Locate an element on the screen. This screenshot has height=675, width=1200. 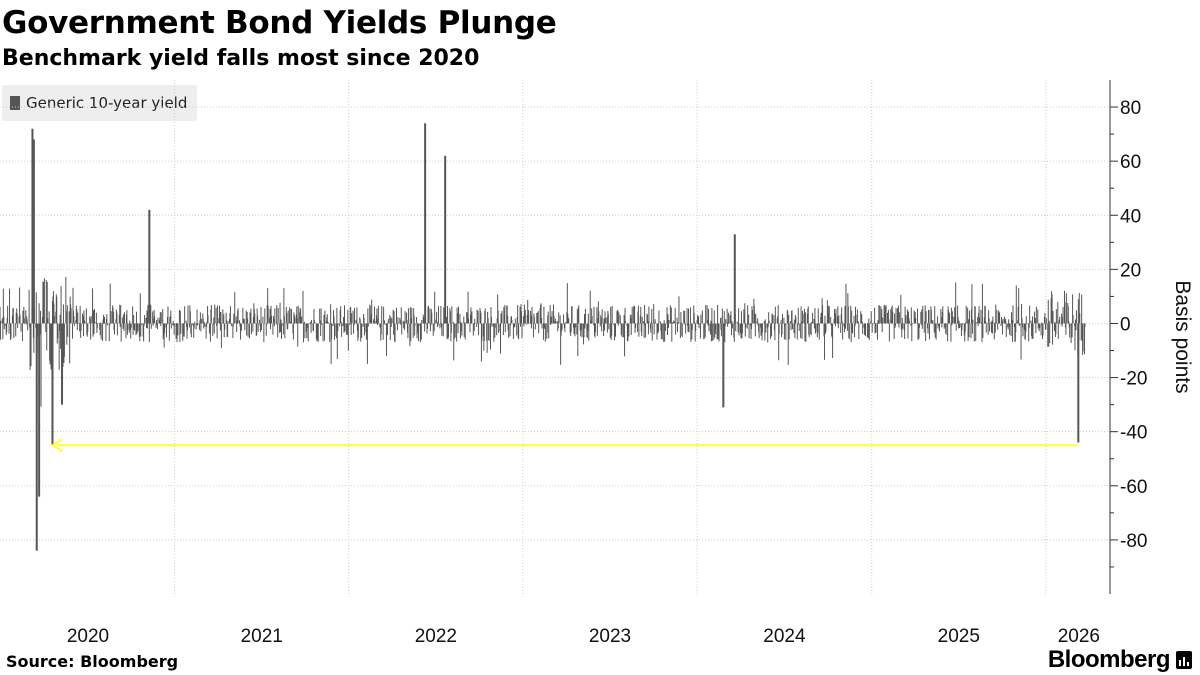
y-tick-label: -80 is located at coordinates (1133, 541).